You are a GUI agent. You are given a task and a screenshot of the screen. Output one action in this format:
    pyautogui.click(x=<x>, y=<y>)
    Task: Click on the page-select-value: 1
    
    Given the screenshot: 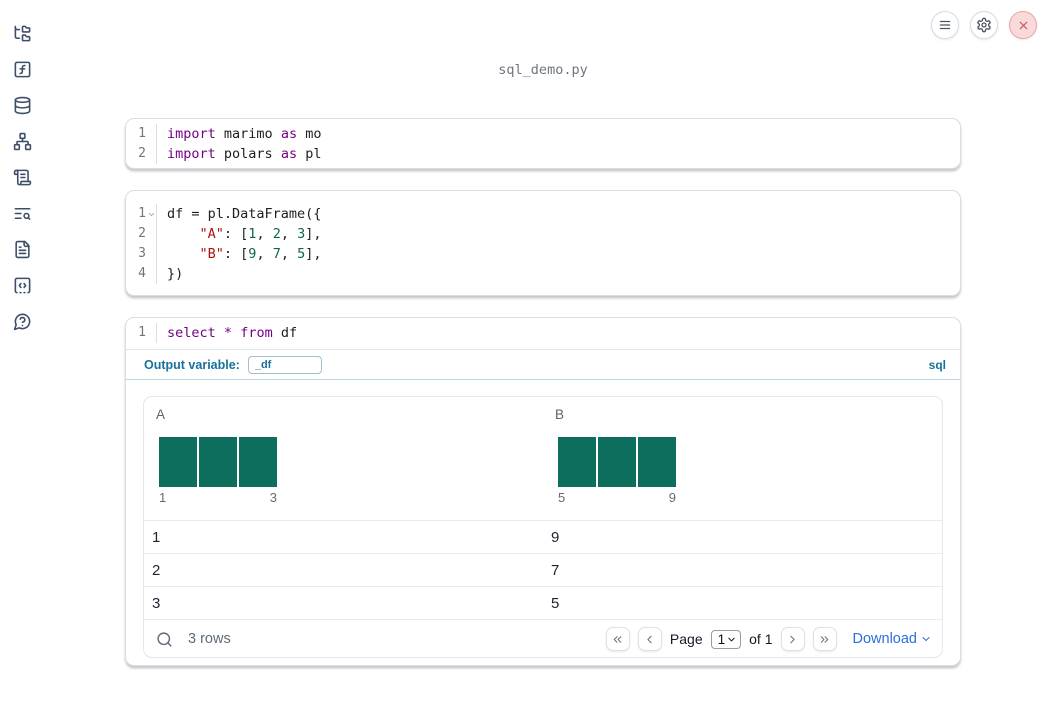 What is the action you would take?
    pyautogui.click(x=721, y=639)
    